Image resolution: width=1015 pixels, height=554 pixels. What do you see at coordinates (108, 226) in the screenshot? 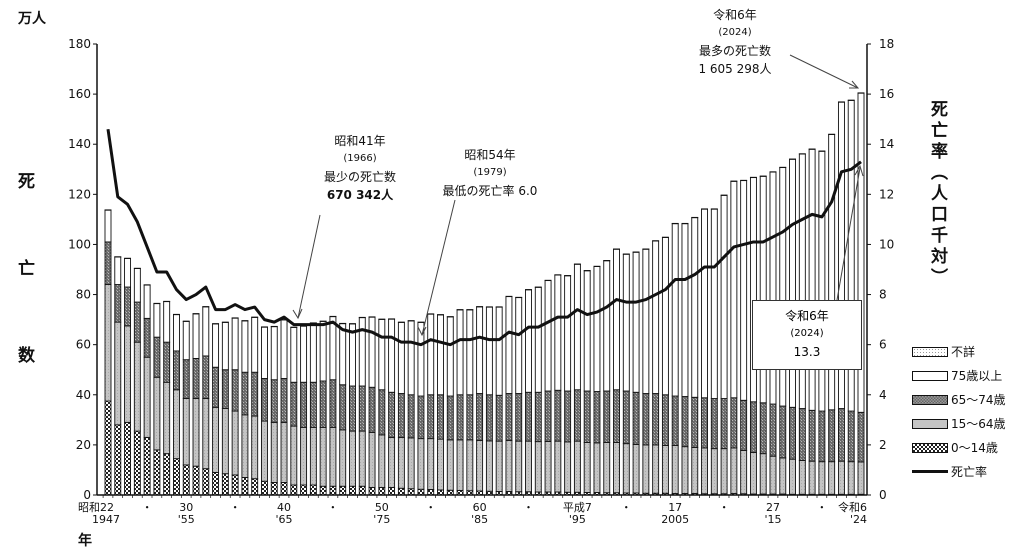
I see `bar-segment-white-1947` at bounding box center [108, 226].